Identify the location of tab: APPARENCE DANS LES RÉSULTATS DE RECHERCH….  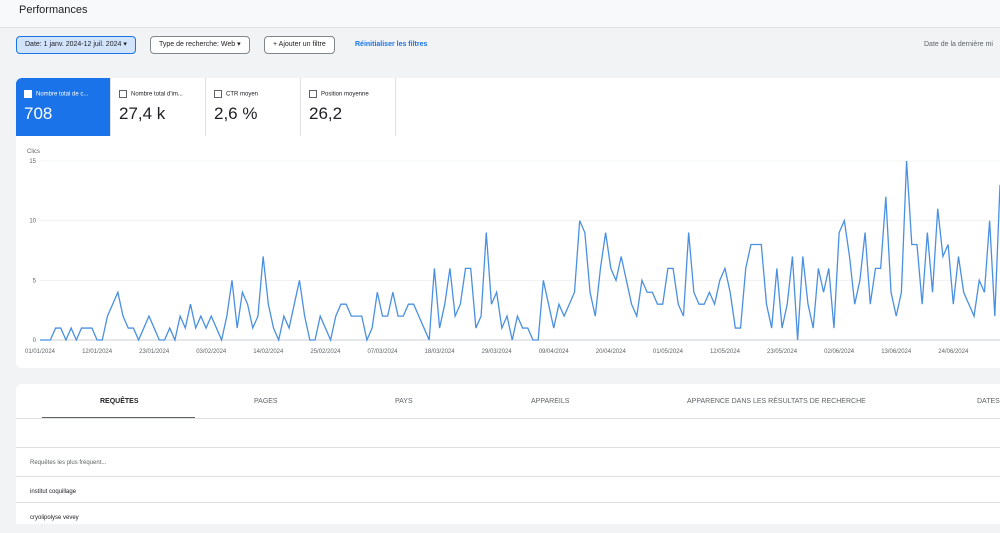
(776, 401).